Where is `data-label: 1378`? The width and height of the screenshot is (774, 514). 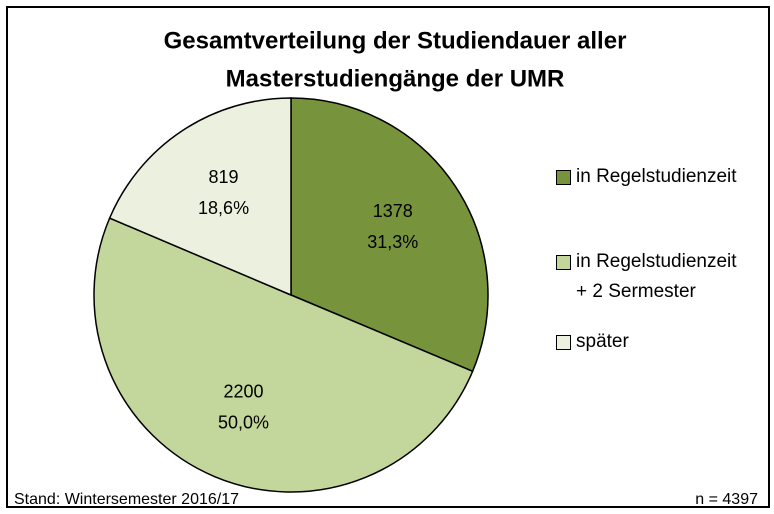 data-label: 1378 is located at coordinates (393, 211).